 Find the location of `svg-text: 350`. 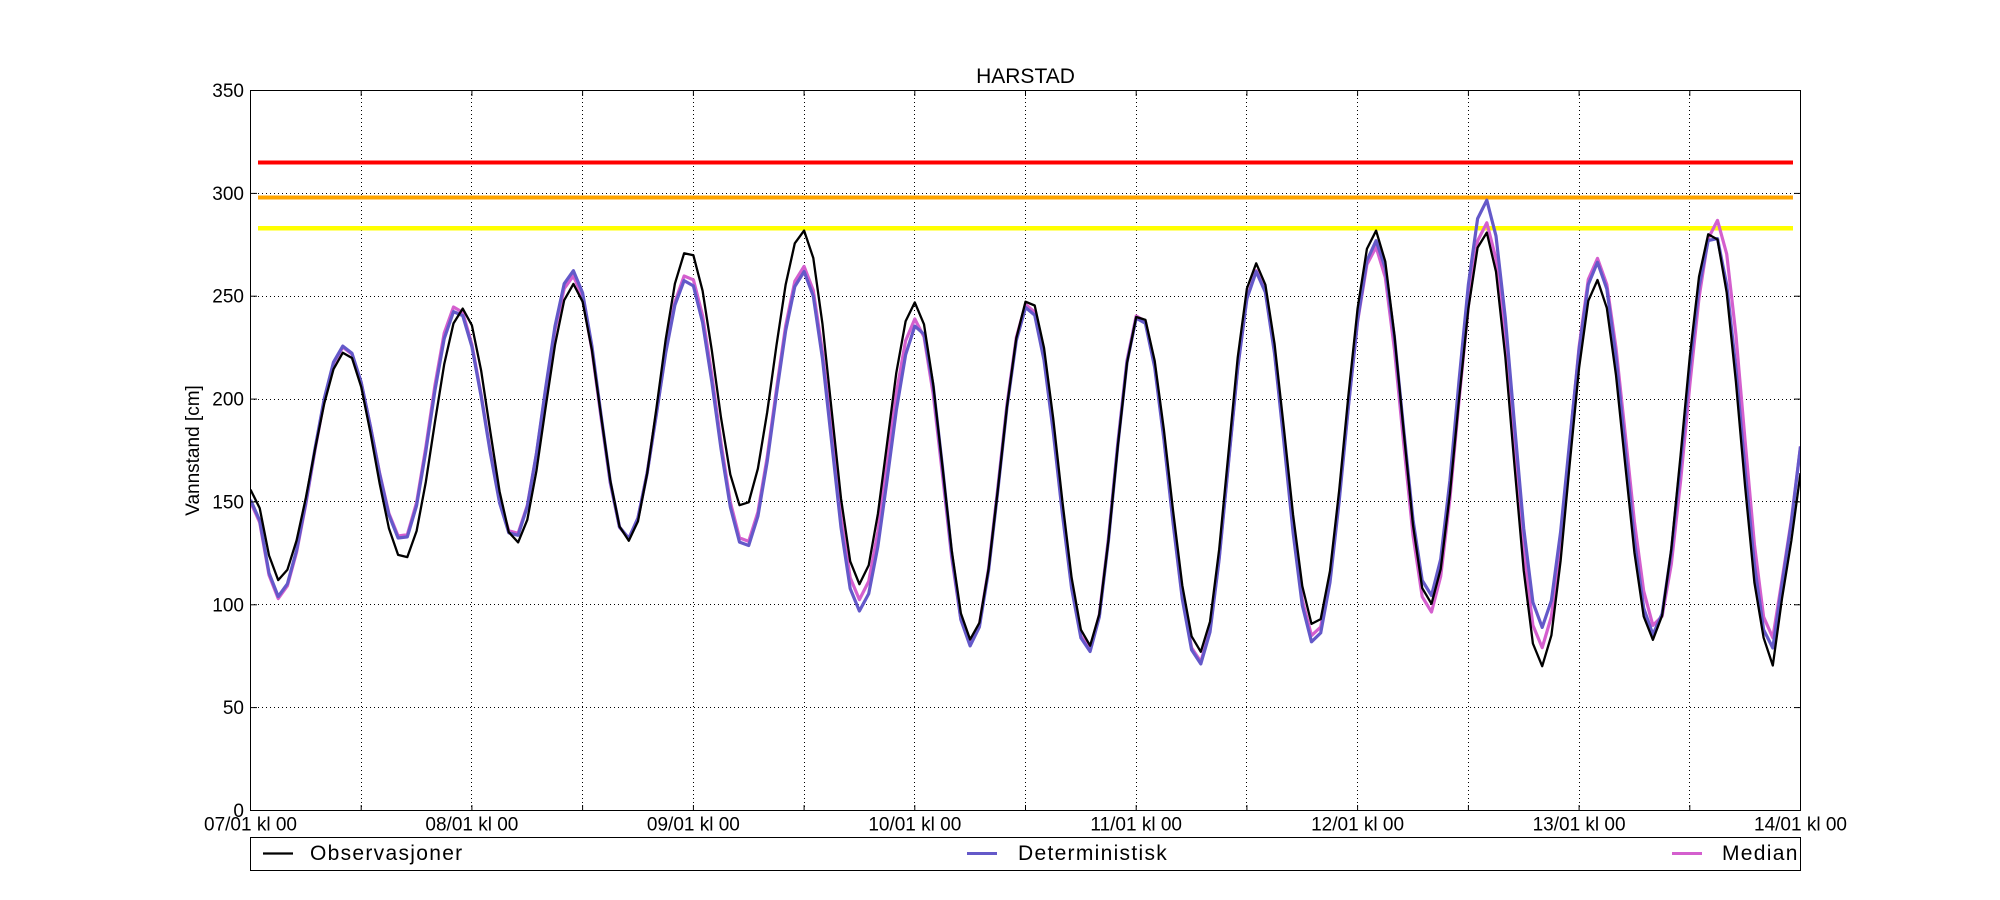

svg-text: 350 is located at coordinates (228, 91).